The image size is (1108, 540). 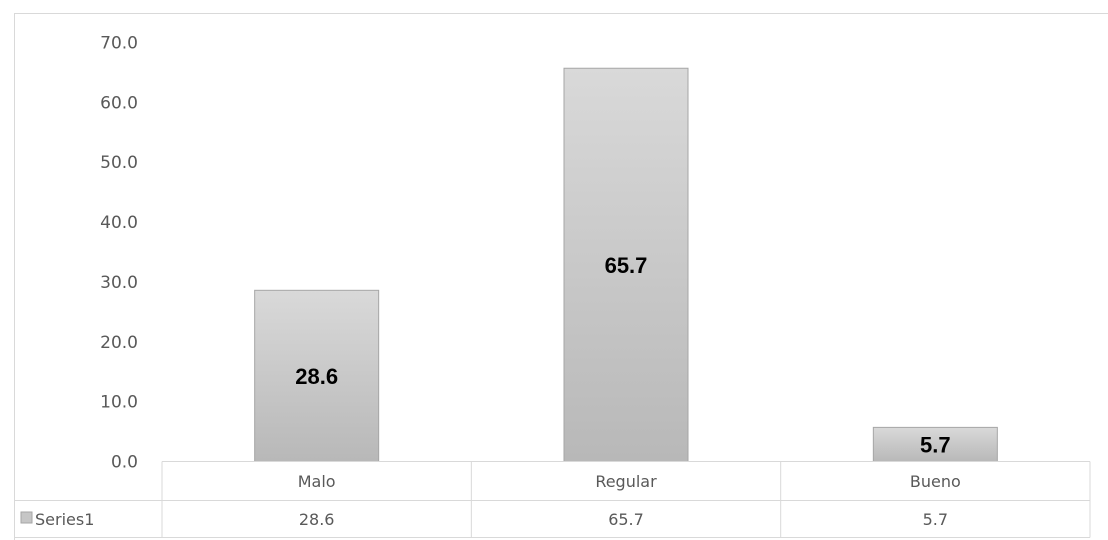 I want to click on y-tick-label: 0.0, so click(x=124, y=463).